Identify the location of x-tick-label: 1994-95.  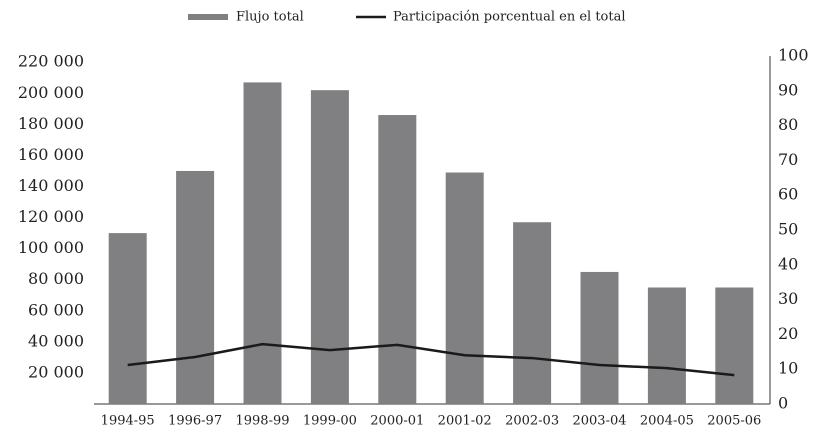
(128, 421).